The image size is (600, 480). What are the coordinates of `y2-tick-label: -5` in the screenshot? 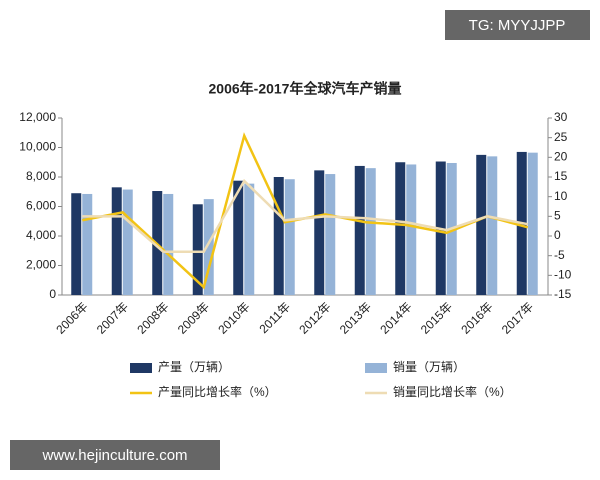 It's located at (559, 255).